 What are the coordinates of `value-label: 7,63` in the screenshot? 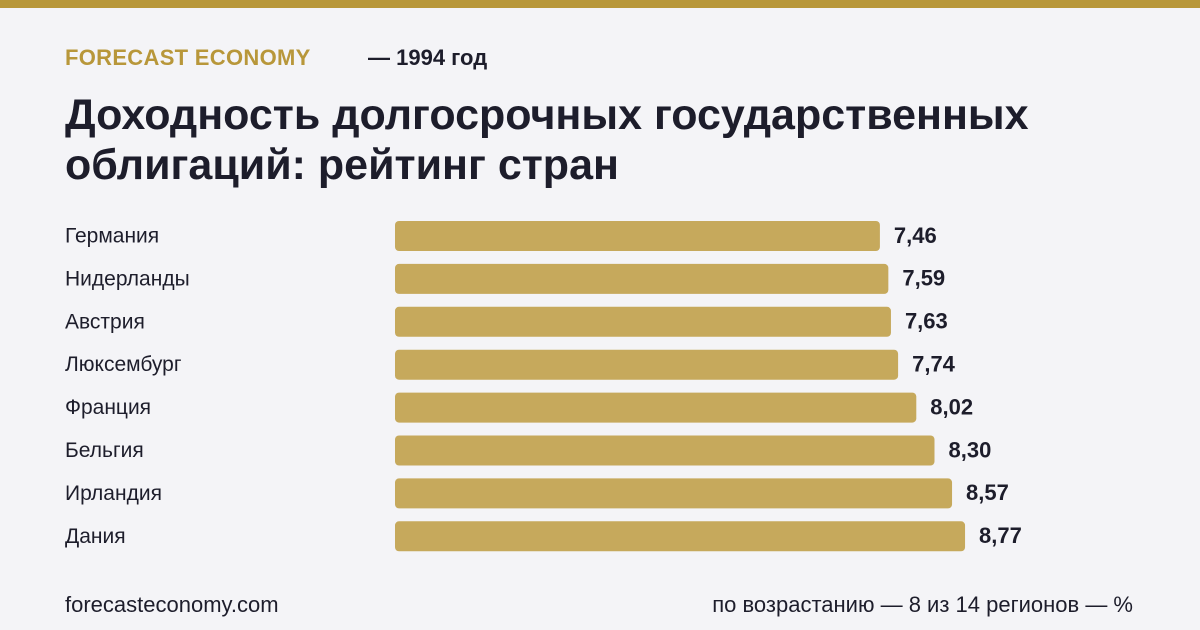 It's located at (926, 321).